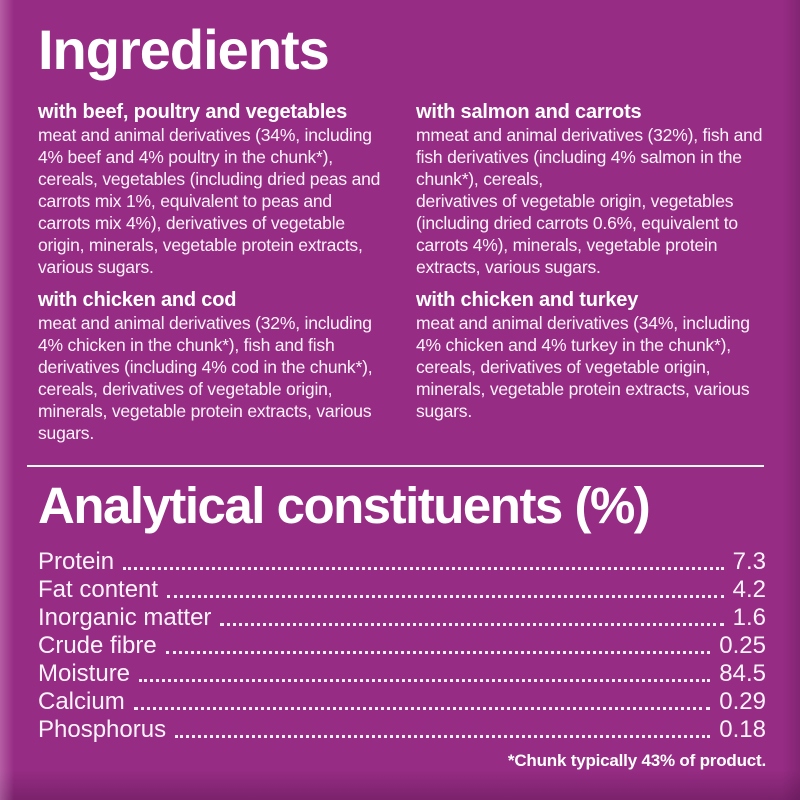 Image resolution: width=800 pixels, height=800 pixels. I want to click on constituent-label: Protein, so click(76, 561).